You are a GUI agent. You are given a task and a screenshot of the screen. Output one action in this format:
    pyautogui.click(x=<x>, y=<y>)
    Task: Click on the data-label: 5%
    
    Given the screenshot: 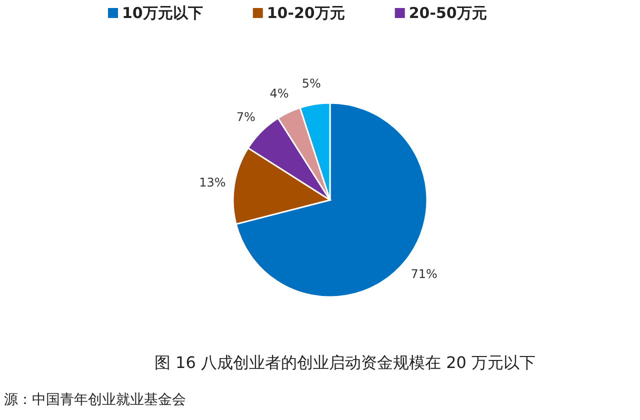 What is the action you would take?
    pyautogui.click(x=311, y=83)
    